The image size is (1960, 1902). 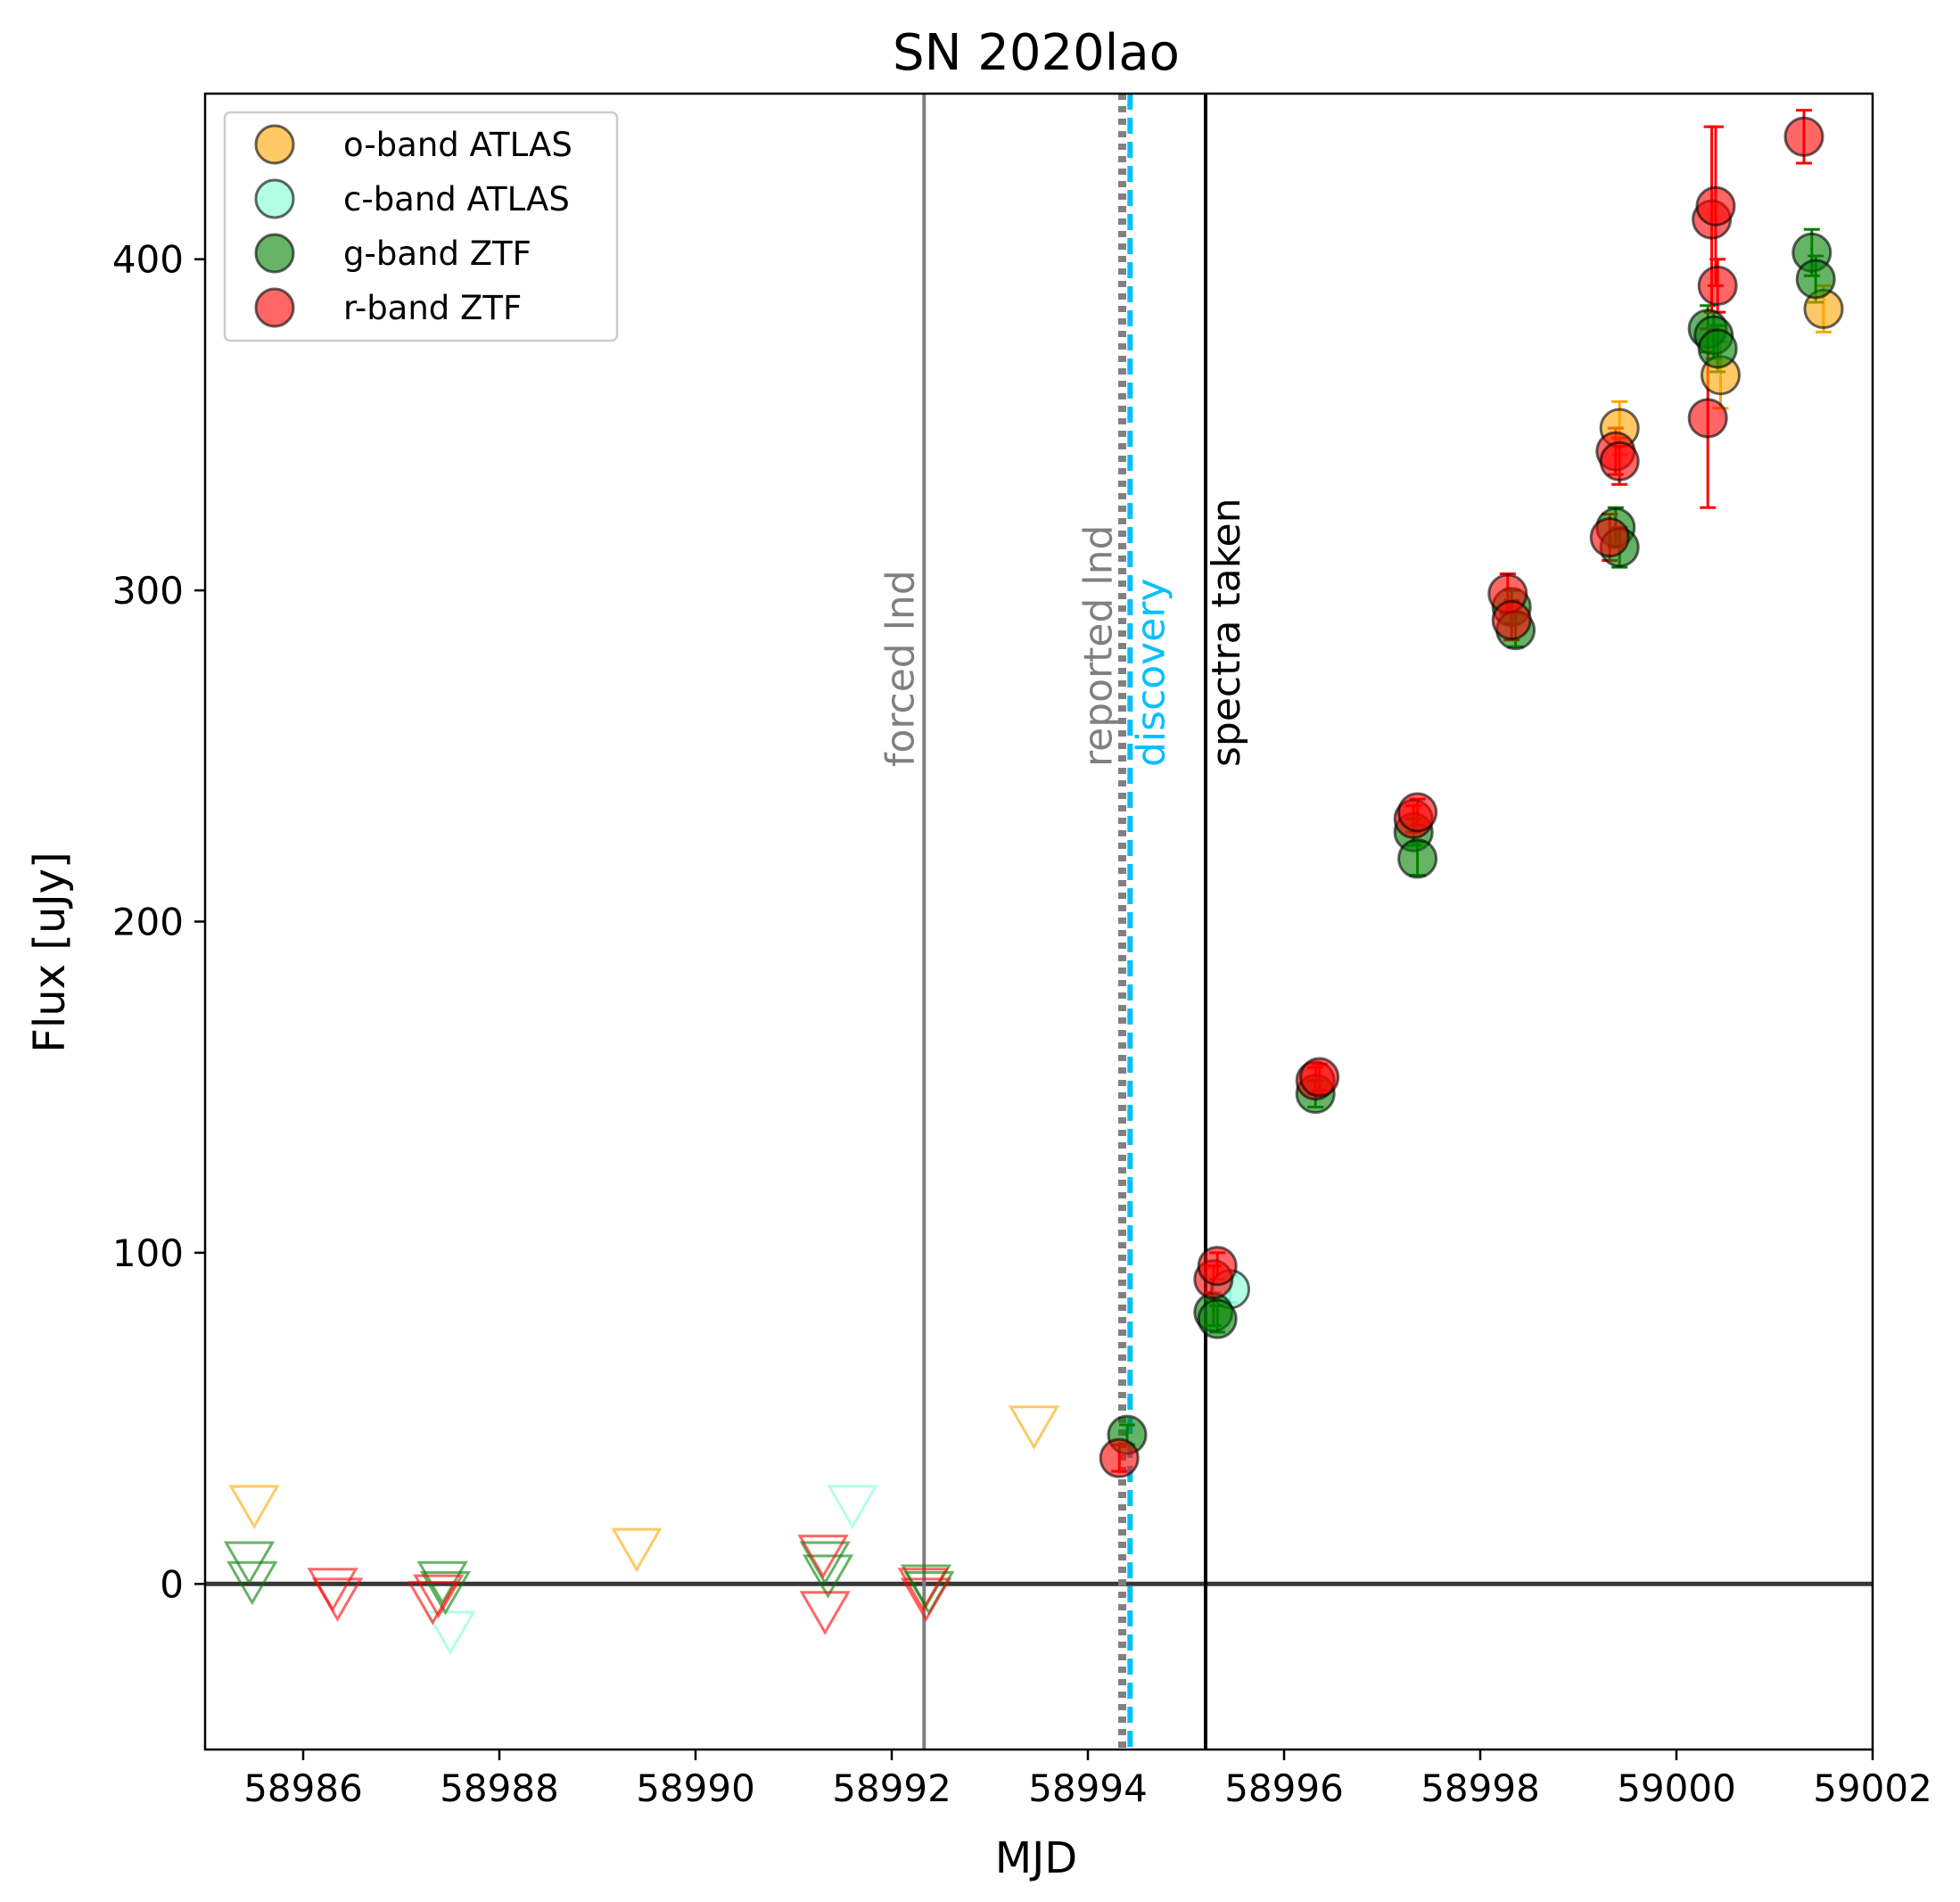 I want to click on vline-label-1: reported lnd, so click(x=1099, y=646).